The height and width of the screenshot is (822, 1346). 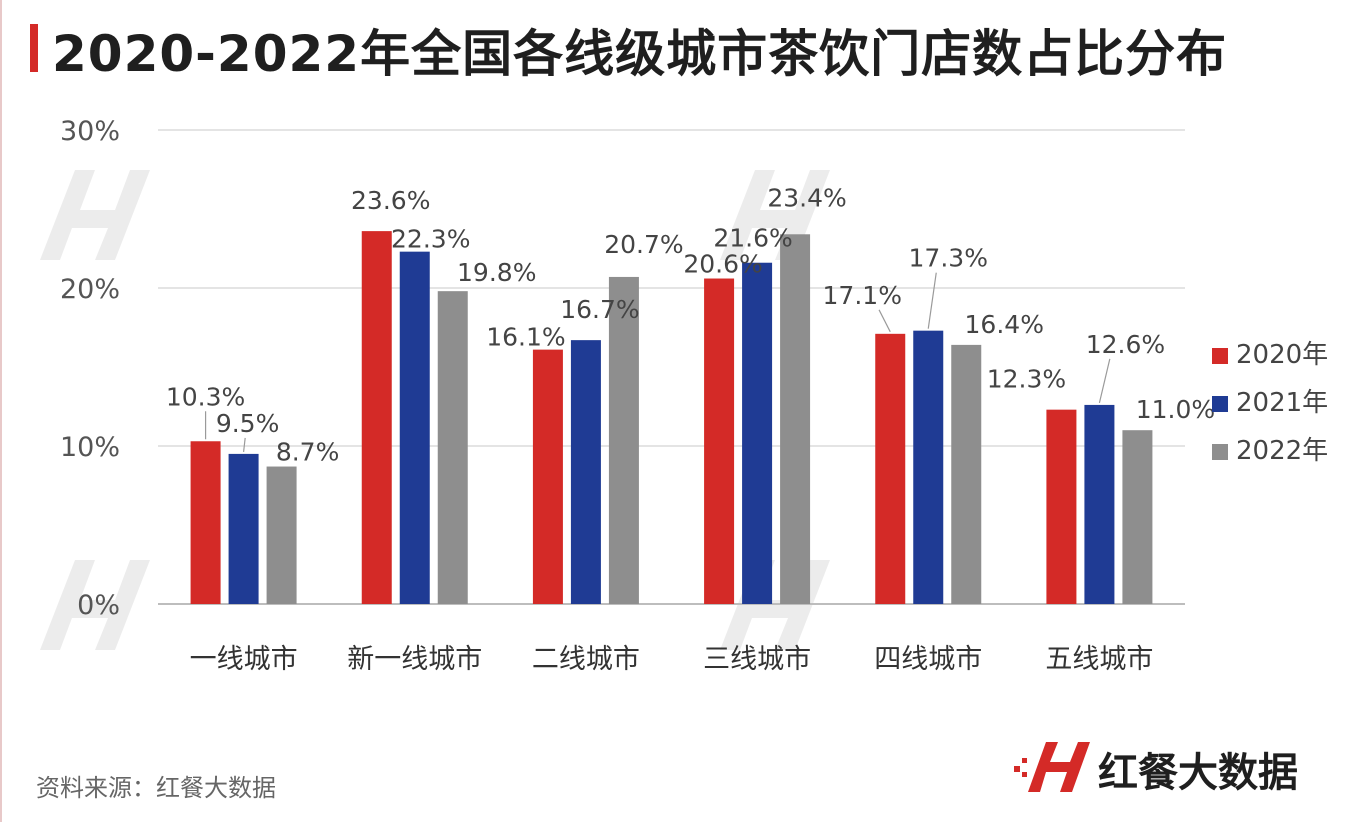 What do you see at coordinates (248, 423) in the screenshot?
I see `data-label: 9.5%` at bounding box center [248, 423].